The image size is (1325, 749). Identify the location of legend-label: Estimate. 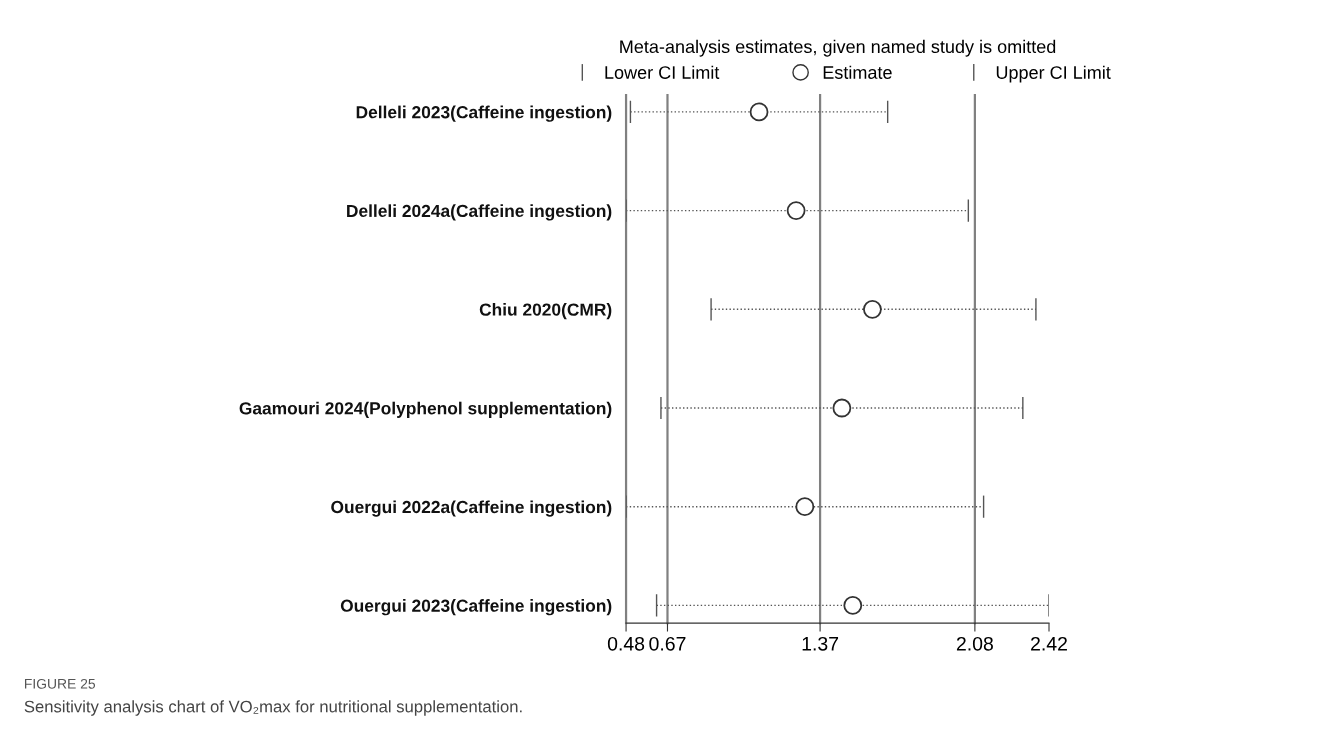
(857, 72).